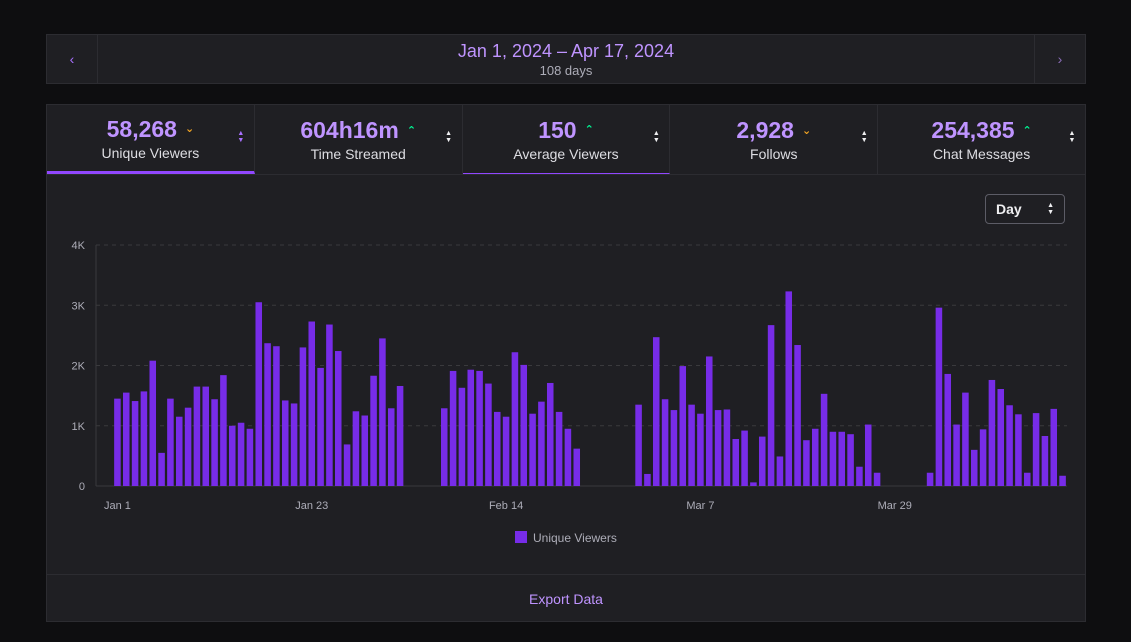 Image resolution: width=1131 pixels, height=642 pixels. Describe the element at coordinates (72, 59) in the screenshot. I see `previous-period-button: ‹` at that location.